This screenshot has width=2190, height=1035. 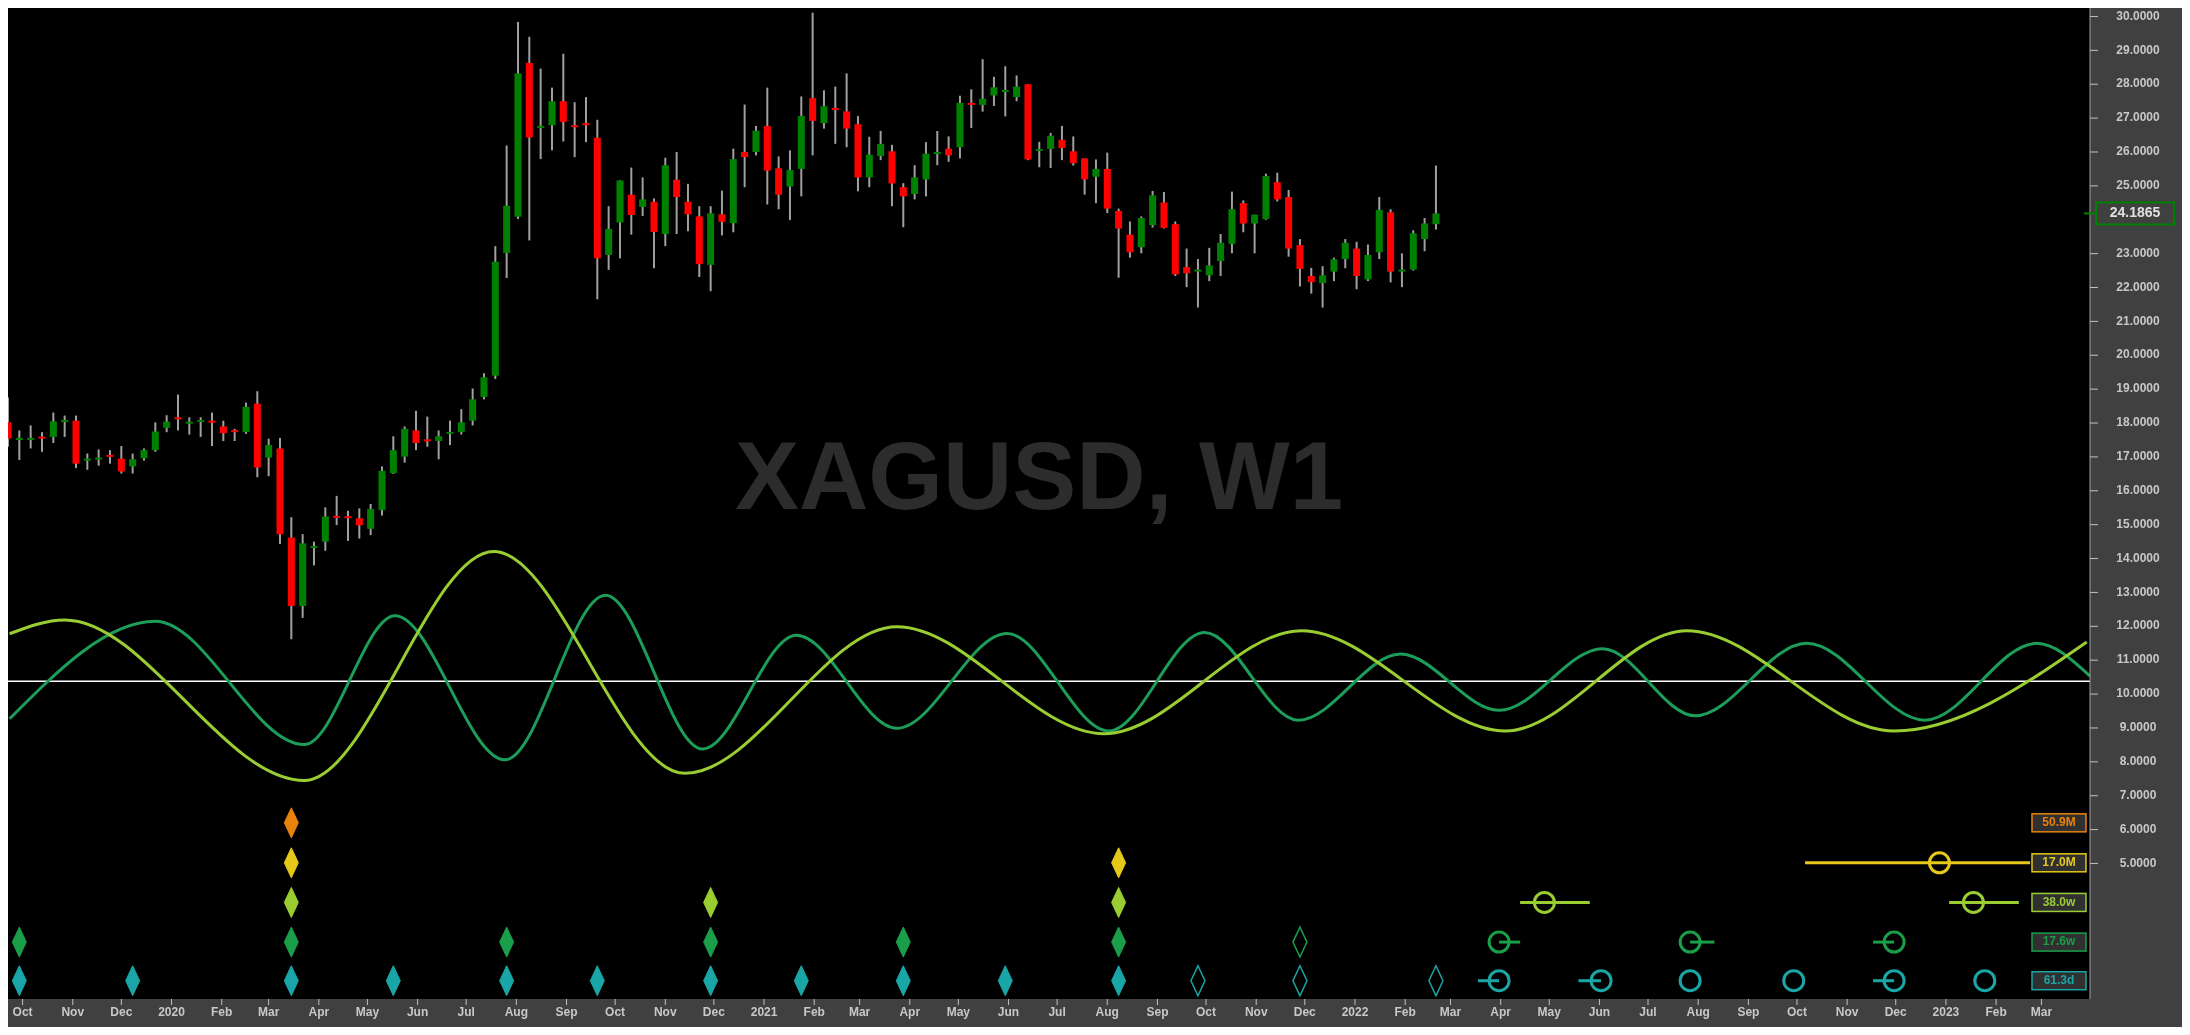 I want to click on y-tick-label: 20.0000, so click(x=2138, y=354).